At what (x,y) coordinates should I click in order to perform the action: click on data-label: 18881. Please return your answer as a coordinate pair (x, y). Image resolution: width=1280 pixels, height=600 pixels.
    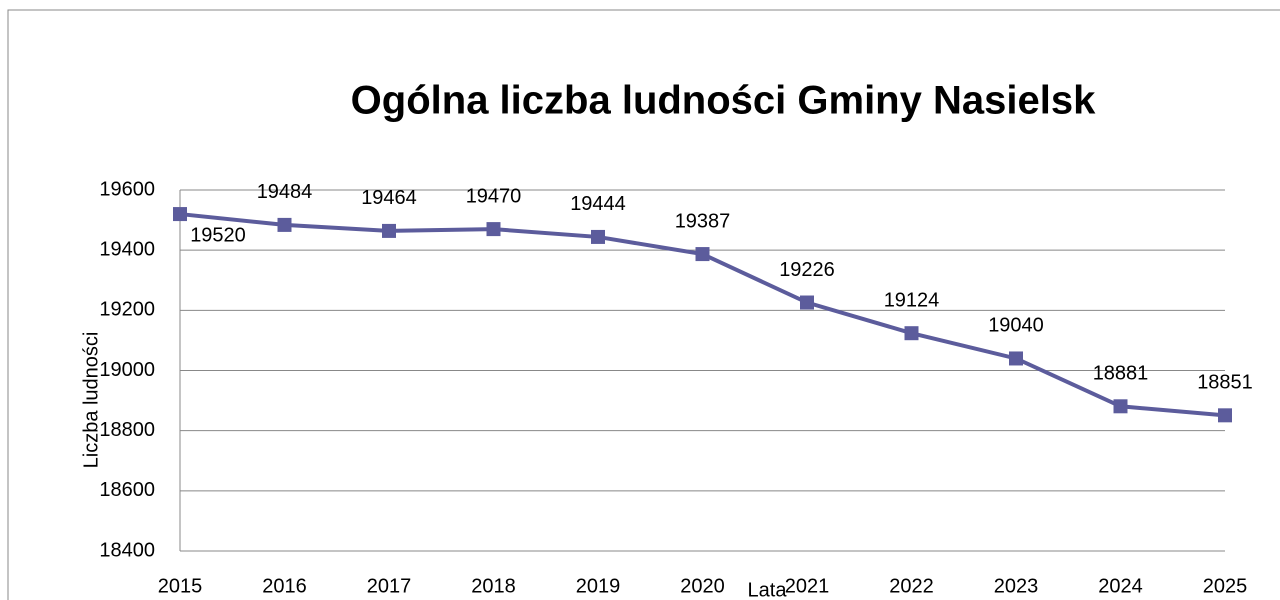
    Looking at the image, I should click on (1121, 374).